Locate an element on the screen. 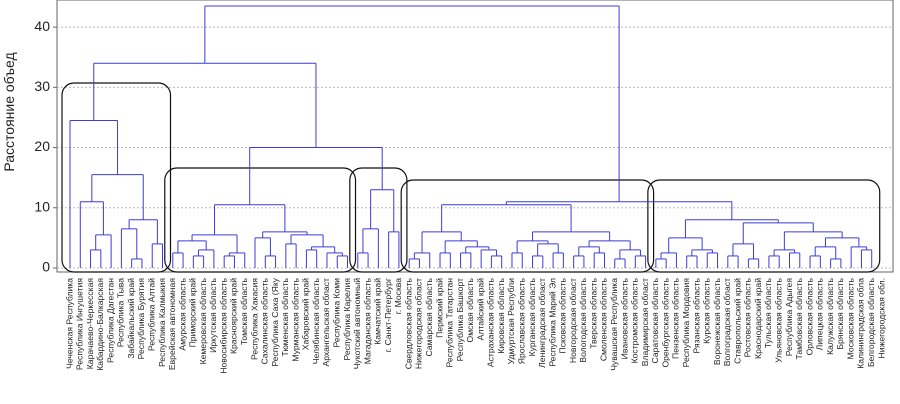 The height and width of the screenshot is (404, 900). leaf-label: Сахалинская область is located at coordinates (265, 320).